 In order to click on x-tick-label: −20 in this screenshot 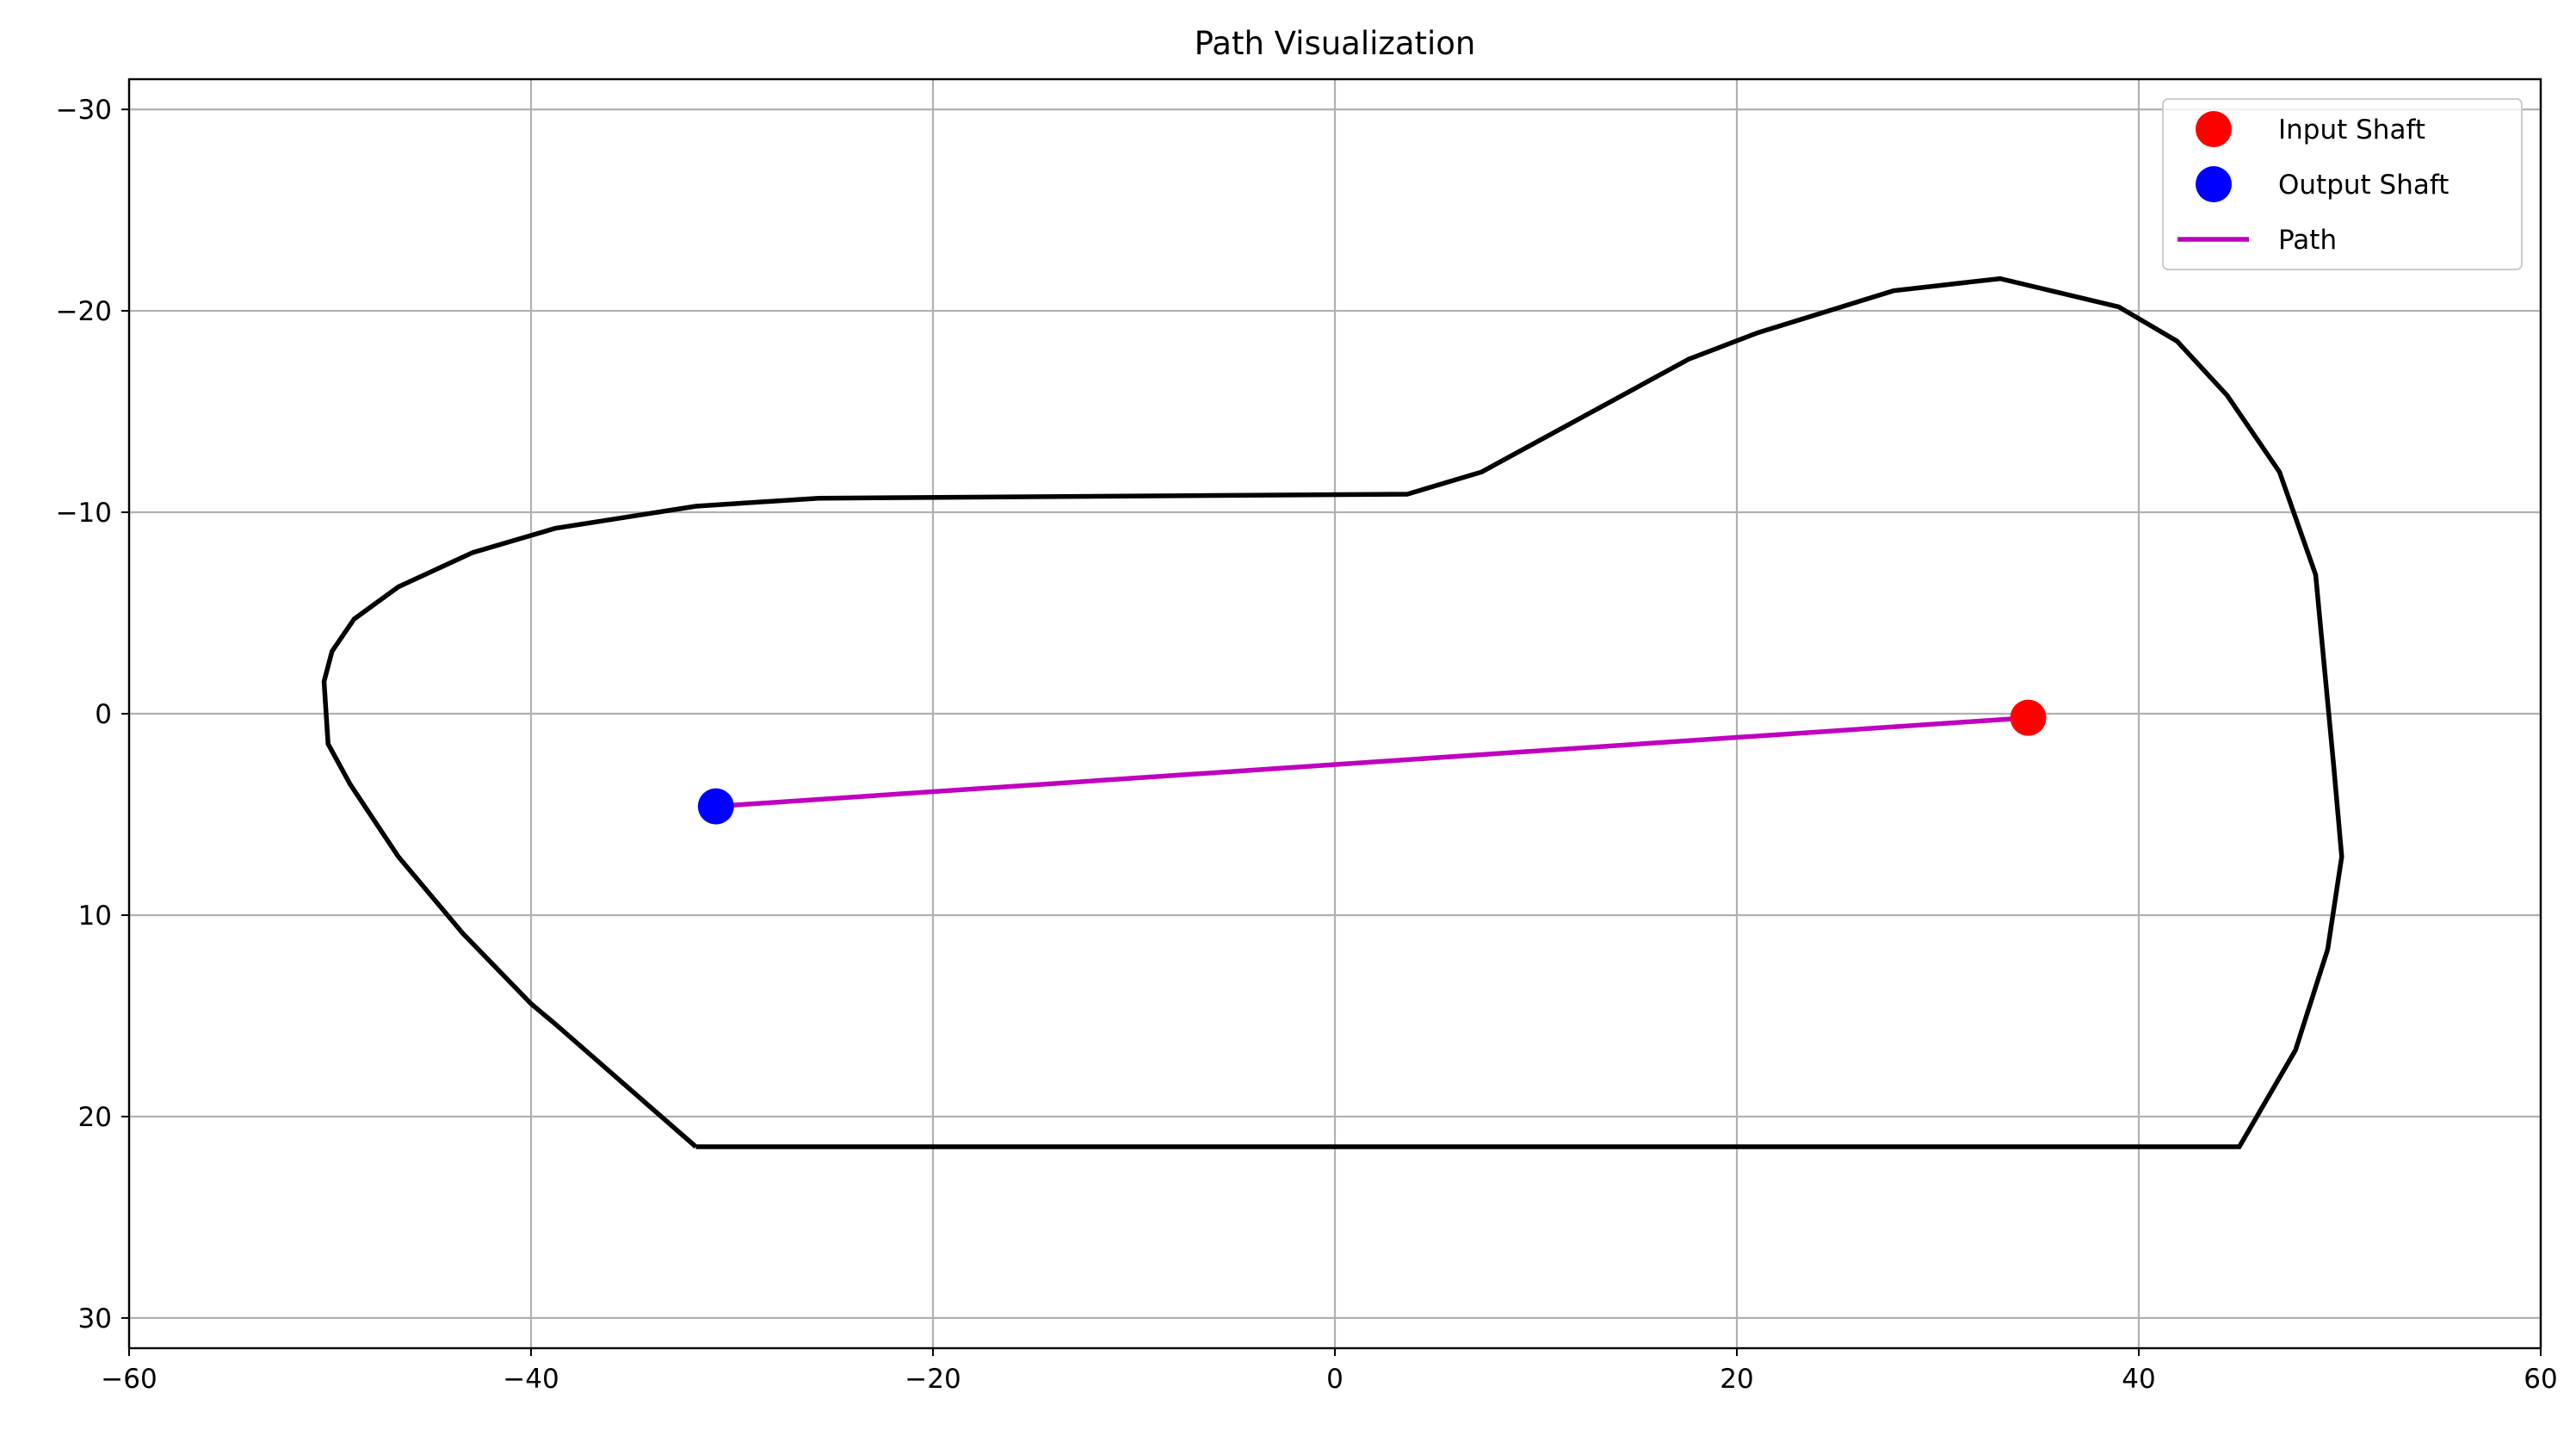, I will do `click(933, 1379)`.